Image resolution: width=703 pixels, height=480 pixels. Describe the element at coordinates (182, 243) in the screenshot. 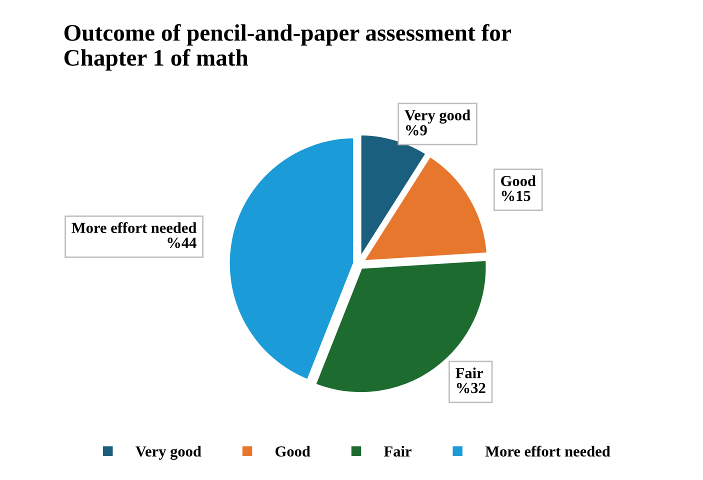

I see `data-label: %44` at that location.